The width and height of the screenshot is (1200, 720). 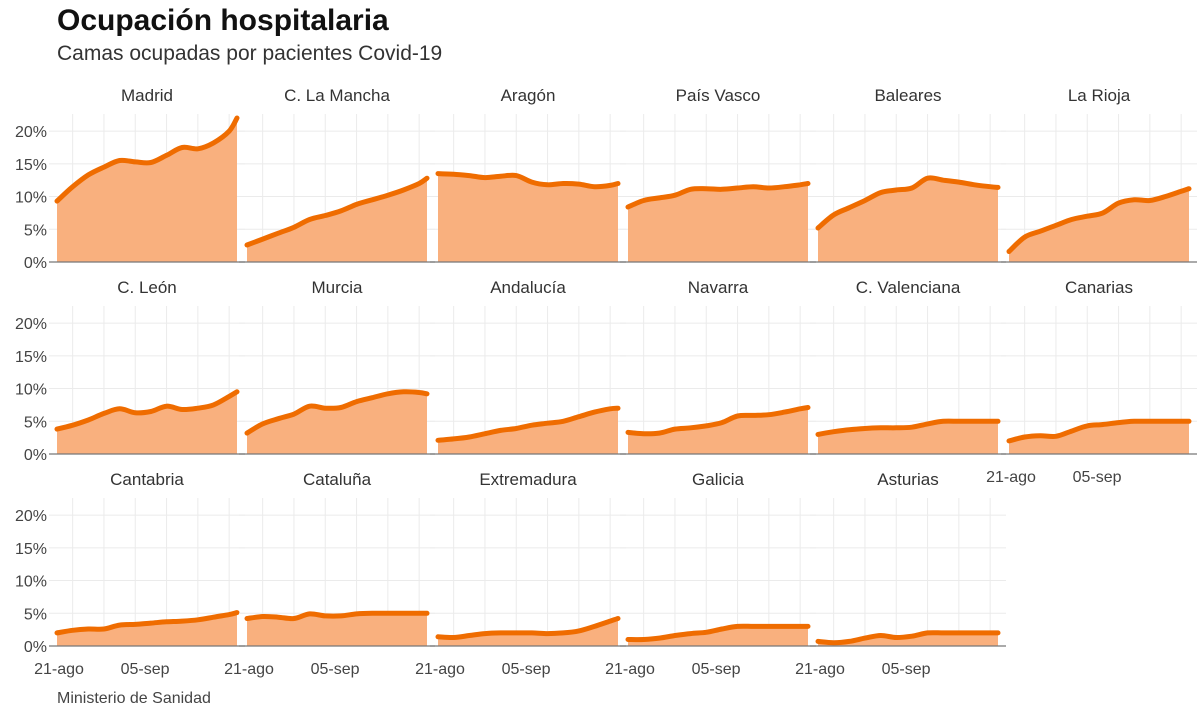 I want to click on facet-title: C. León, so click(x=147, y=287).